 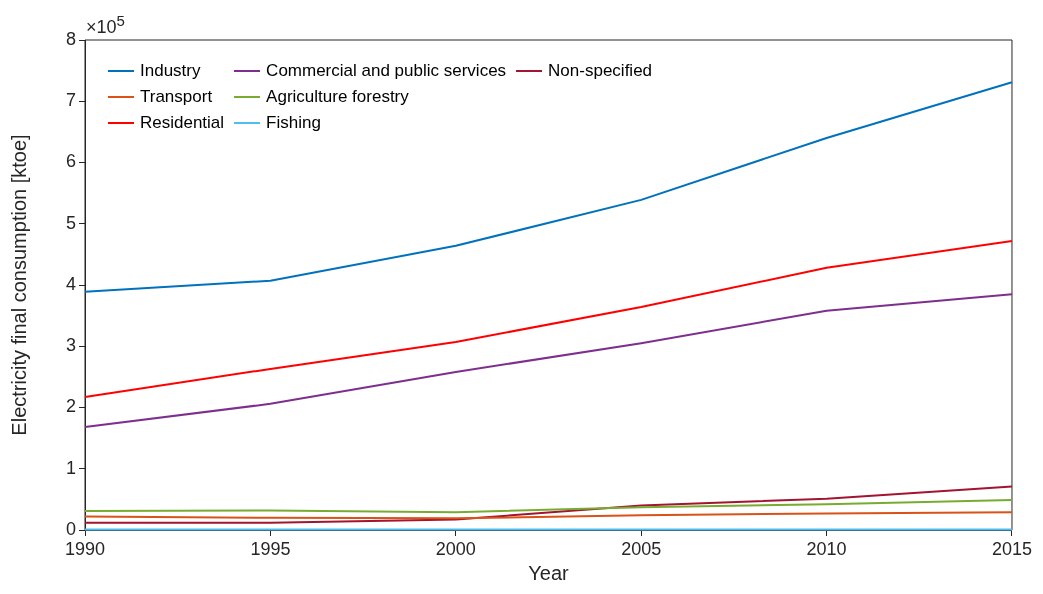 I want to click on legend-label: Fishing, so click(x=293, y=123).